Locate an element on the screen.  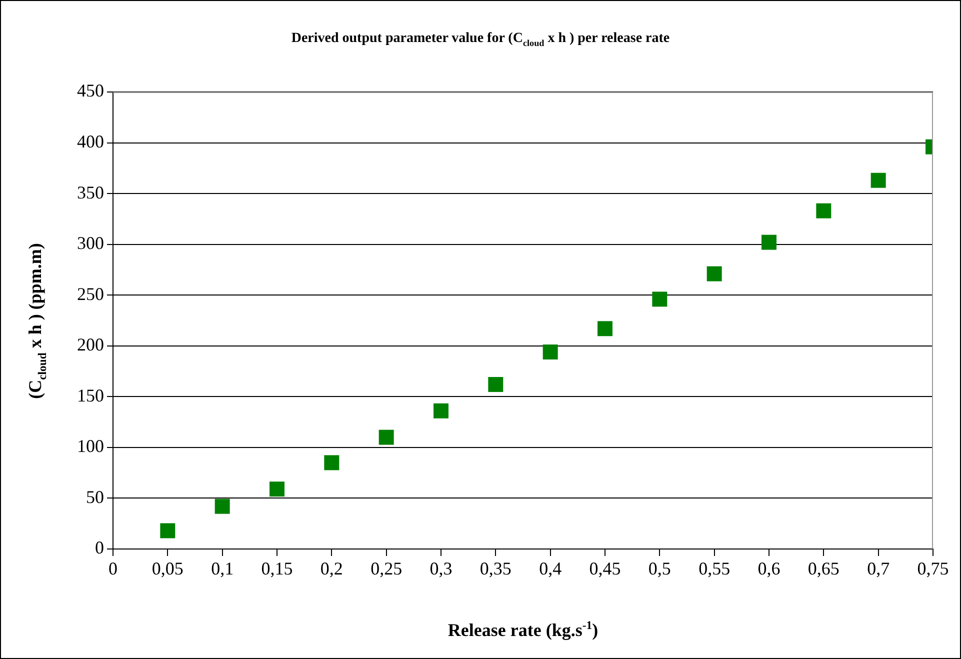
x-tick-label: 0,6 is located at coordinates (769, 568).